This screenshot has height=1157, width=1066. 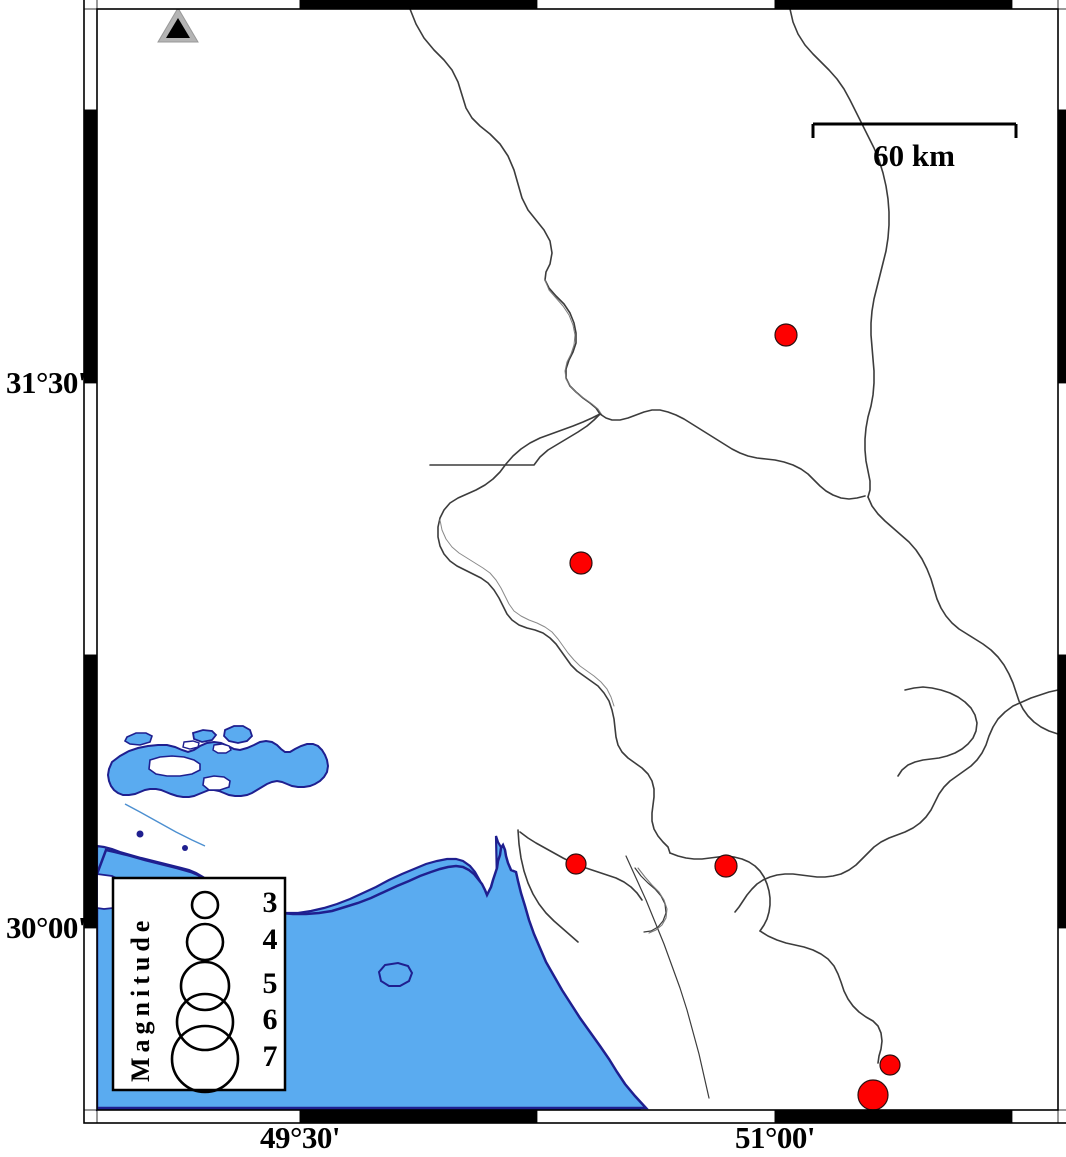 I want to click on scale-bar-label: 60 km, so click(x=914, y=155).